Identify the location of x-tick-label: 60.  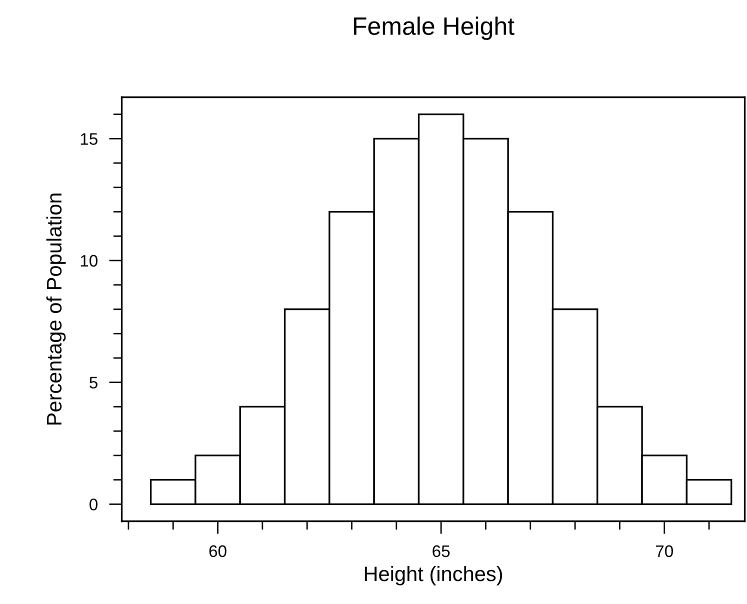
(217, 551).